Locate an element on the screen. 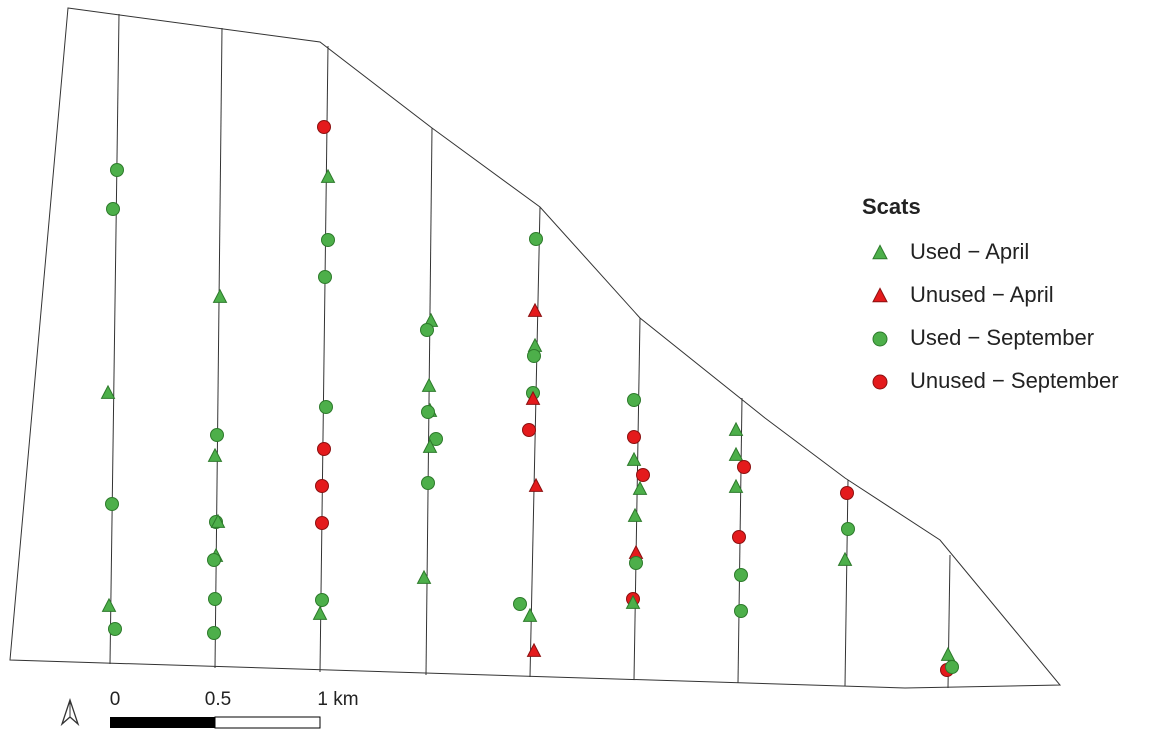 The width and height of the screenshot is (1169, 735). scale-label: 1 km is located at coordinates (337, 699).